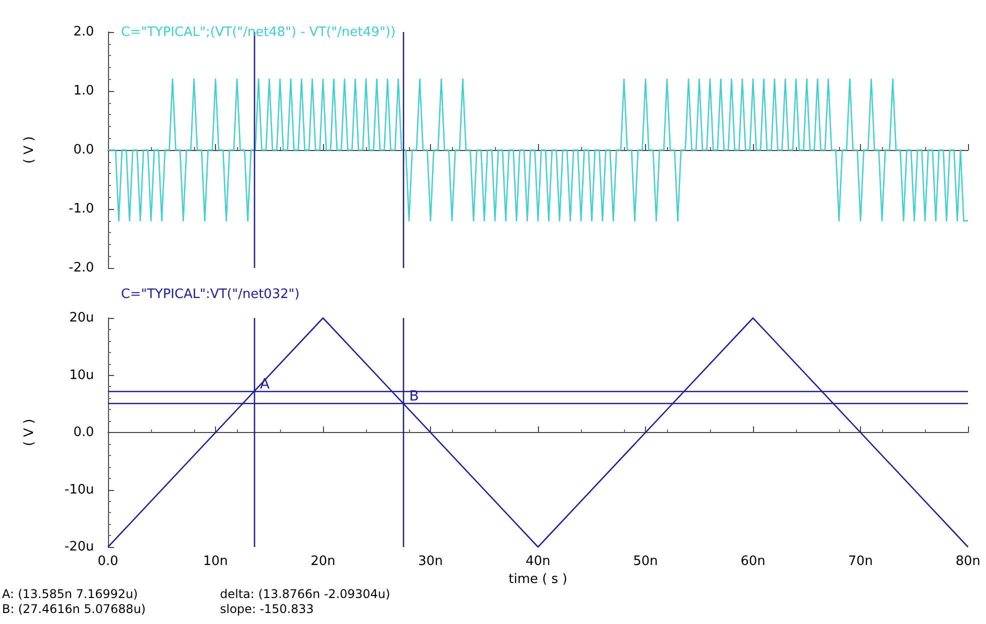 The width and height of the screenshot is (986, 624). What do you see at coordinates (215, 561) in the screenshot?
I see `x-tick-label: 10n` at bounding box center [215, 561].